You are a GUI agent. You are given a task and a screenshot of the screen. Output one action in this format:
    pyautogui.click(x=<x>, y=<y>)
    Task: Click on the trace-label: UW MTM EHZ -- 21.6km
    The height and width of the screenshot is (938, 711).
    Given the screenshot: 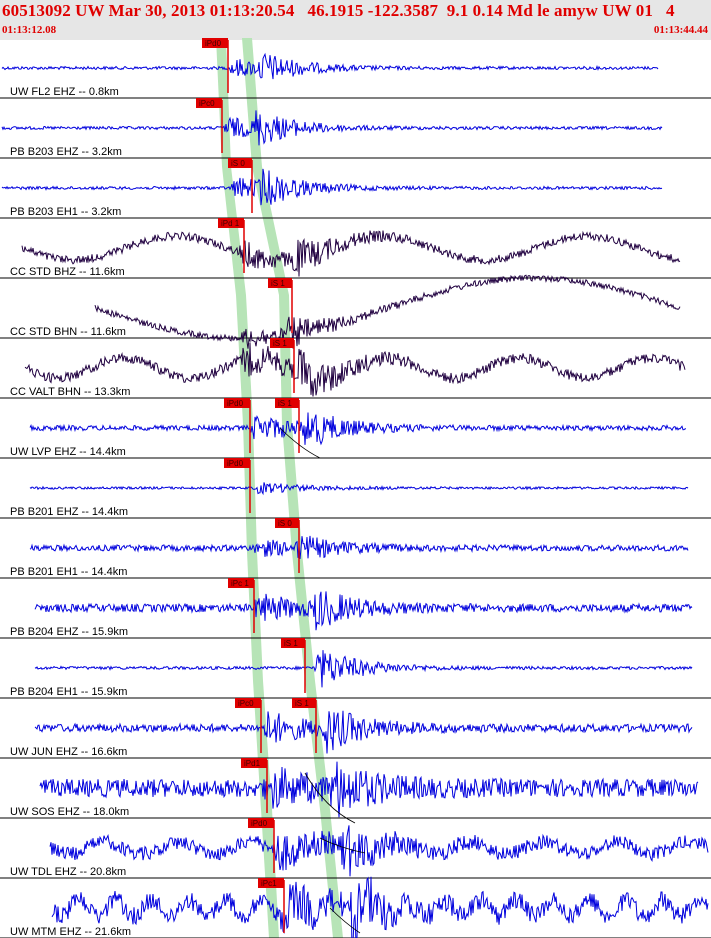 What is the action you would take?
    pyautogui.click(x=70, y=932)
    